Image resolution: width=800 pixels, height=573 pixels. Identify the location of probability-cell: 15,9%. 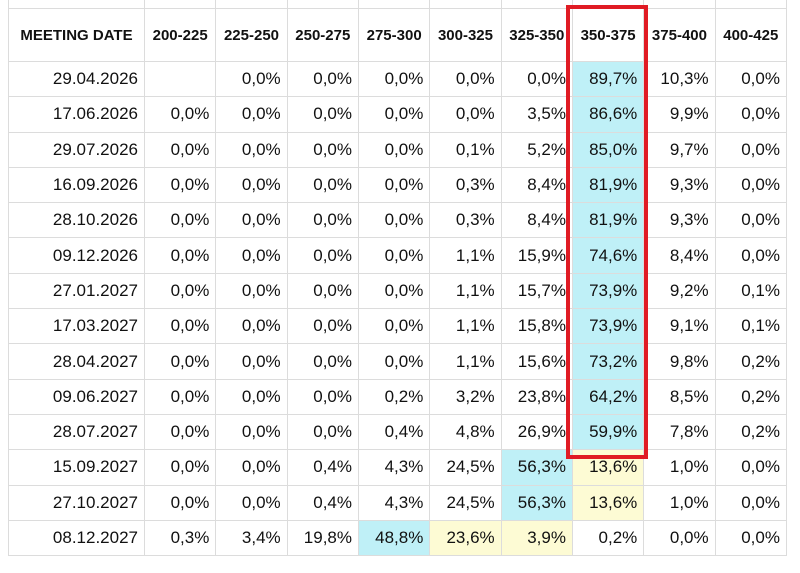
(536, 255).